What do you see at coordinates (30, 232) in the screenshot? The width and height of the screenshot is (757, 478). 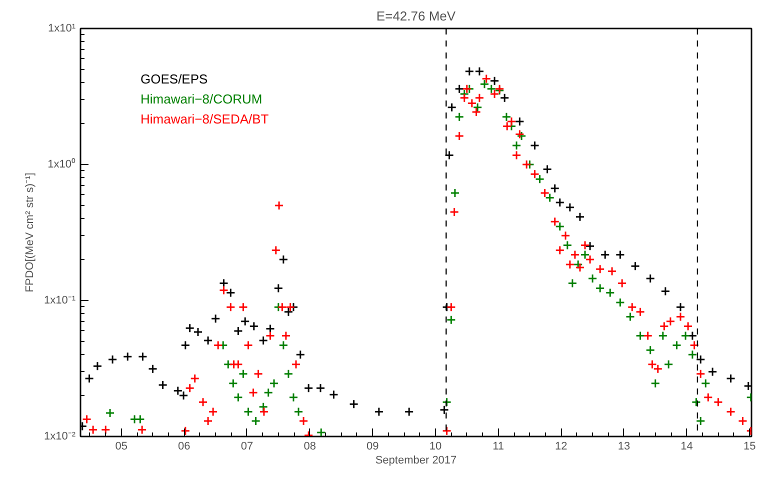 I see `y-axis-title: FPDO[(MeV cm² str s)⁻¹]` at bounding box center [30, 232].